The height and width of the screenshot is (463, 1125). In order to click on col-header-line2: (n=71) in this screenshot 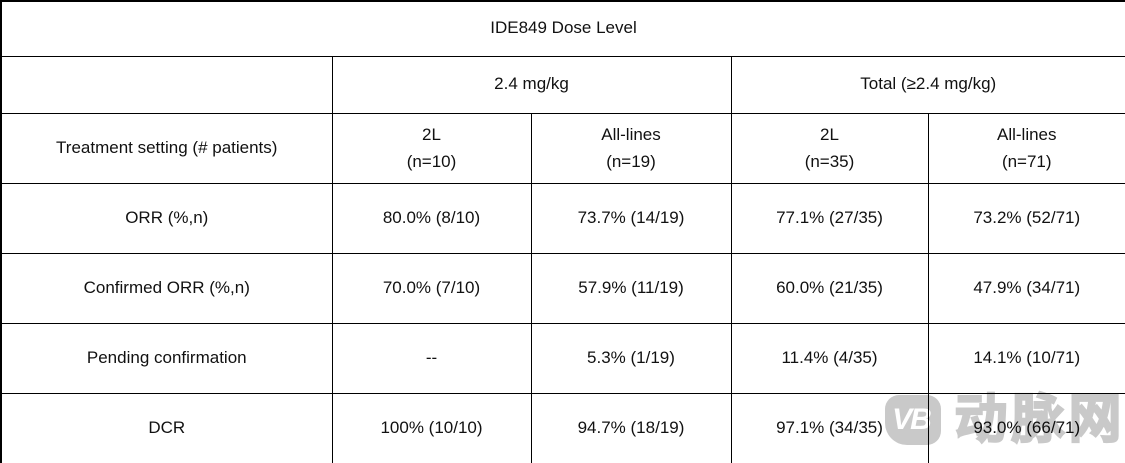, I will do `click(1026, 161)`.